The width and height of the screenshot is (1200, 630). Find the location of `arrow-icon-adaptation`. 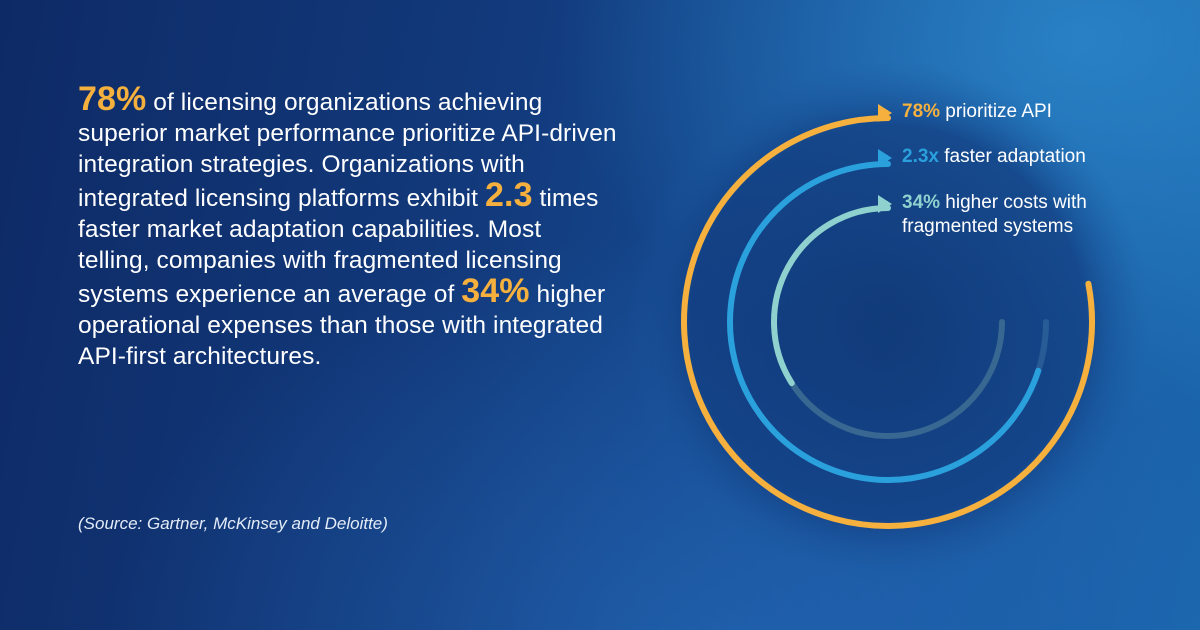

arrow-icon-adaptation is located at coordinates (885, 158).